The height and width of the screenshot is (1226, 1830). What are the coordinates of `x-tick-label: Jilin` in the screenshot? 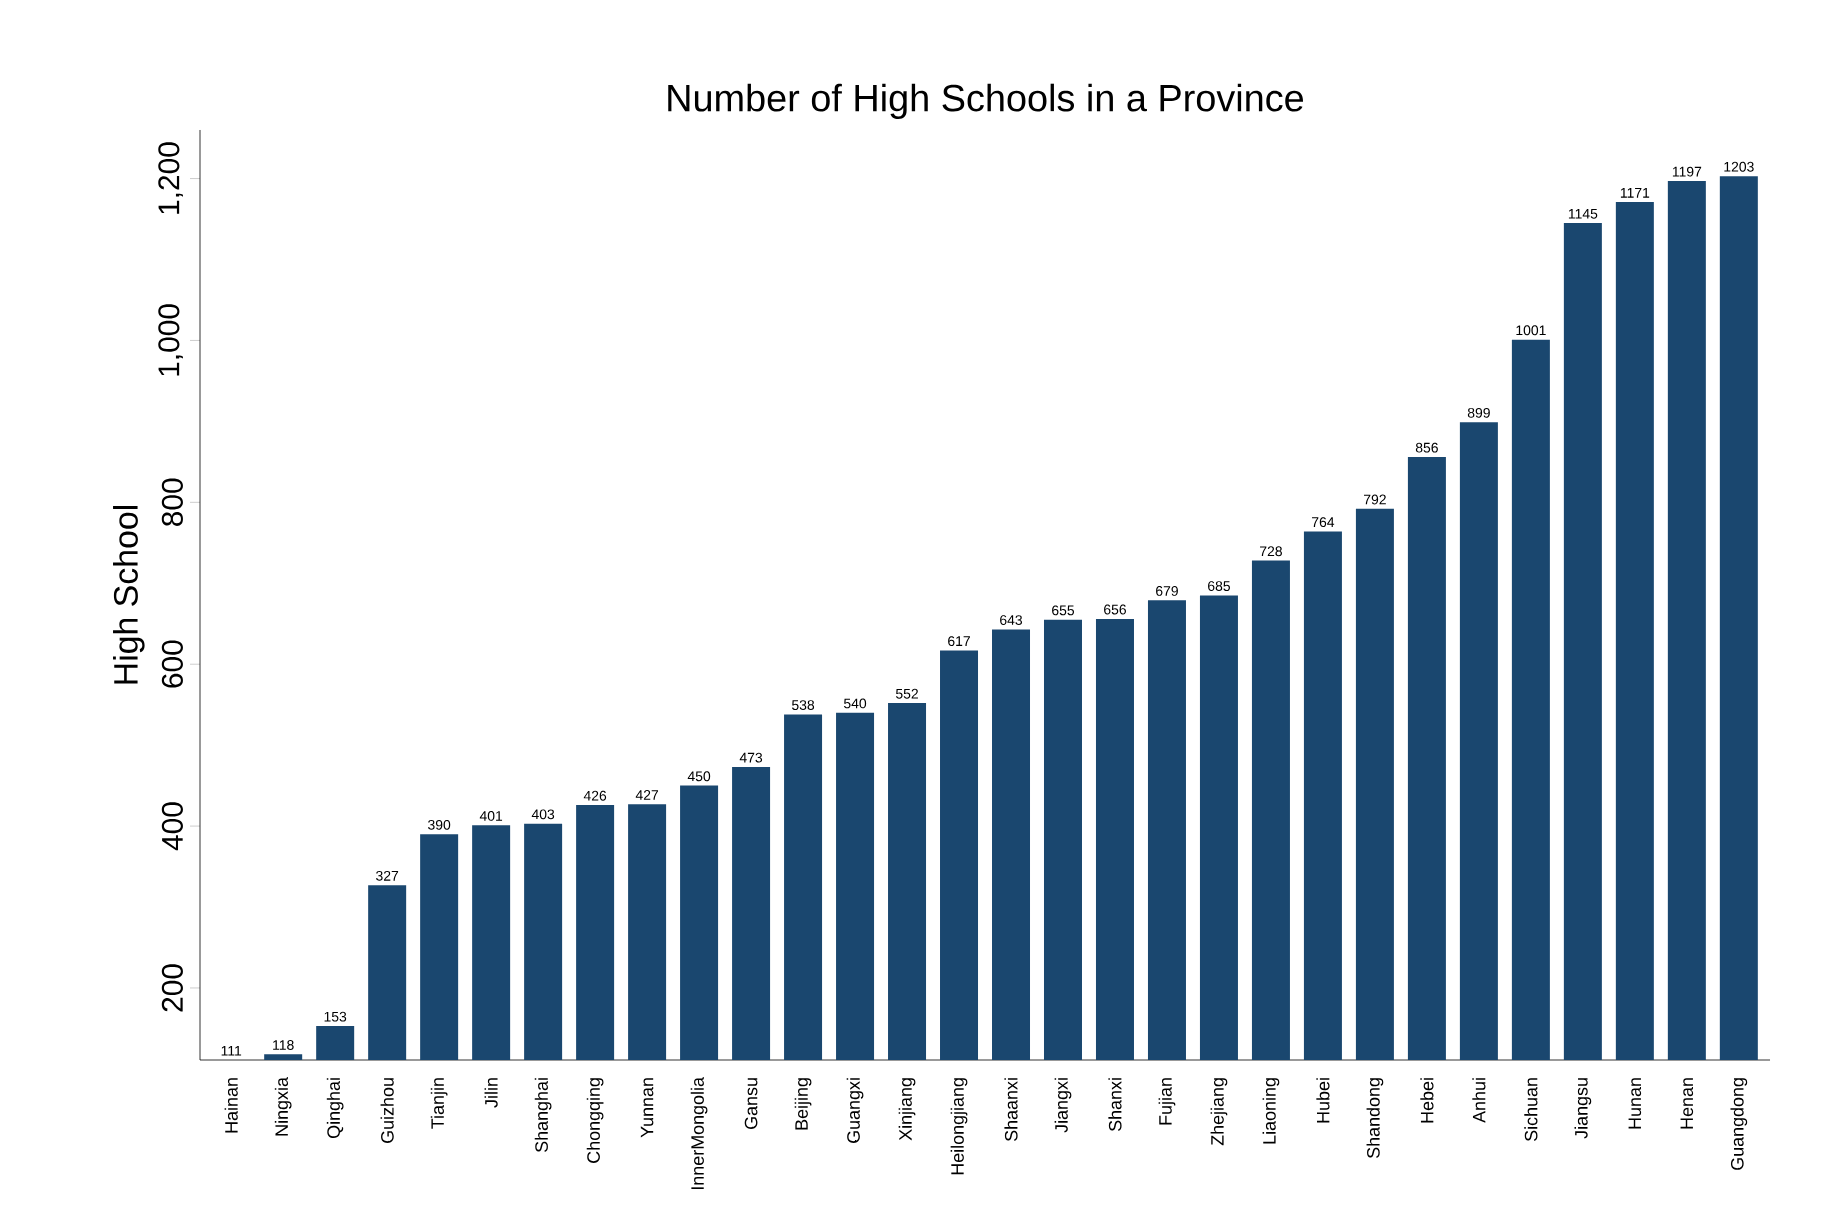 It's located at (491, 1093).